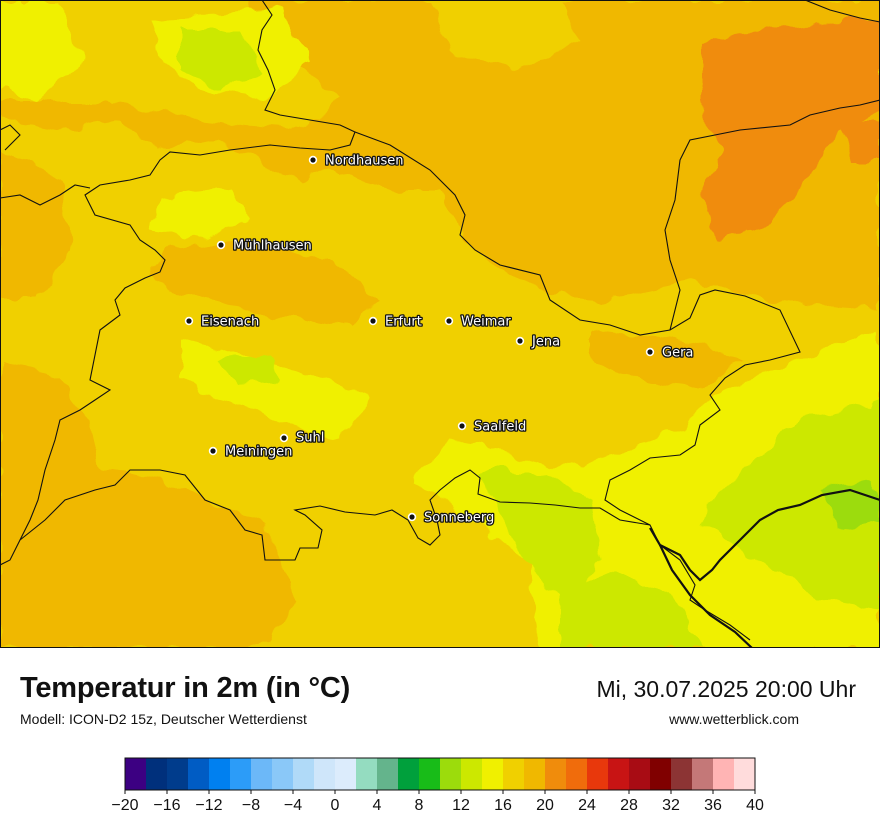  I want to click on city-label: Nordhausen, so click(364, 161).